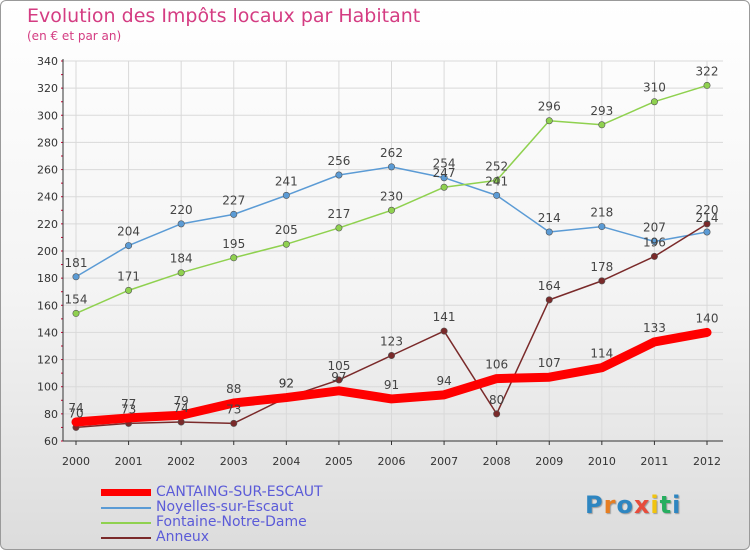 The width and height of the screenshot is (750, 550). Describe the element at coordinates (286, 230) in the screenshot. I see `data-label: 205` at that location.